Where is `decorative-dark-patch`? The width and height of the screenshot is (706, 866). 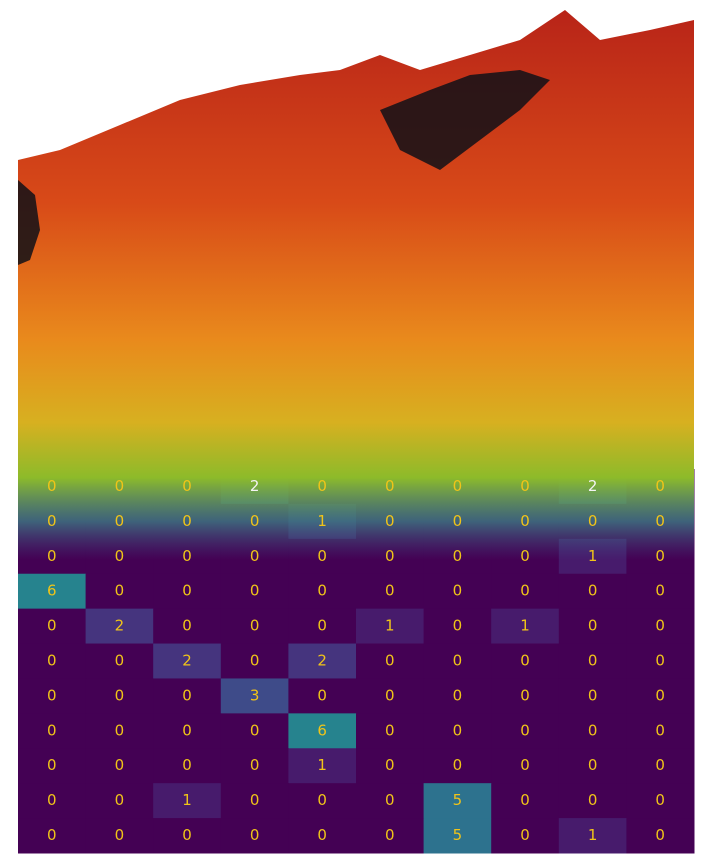 decorative-dark-patch is located at coordinates (465, 120).